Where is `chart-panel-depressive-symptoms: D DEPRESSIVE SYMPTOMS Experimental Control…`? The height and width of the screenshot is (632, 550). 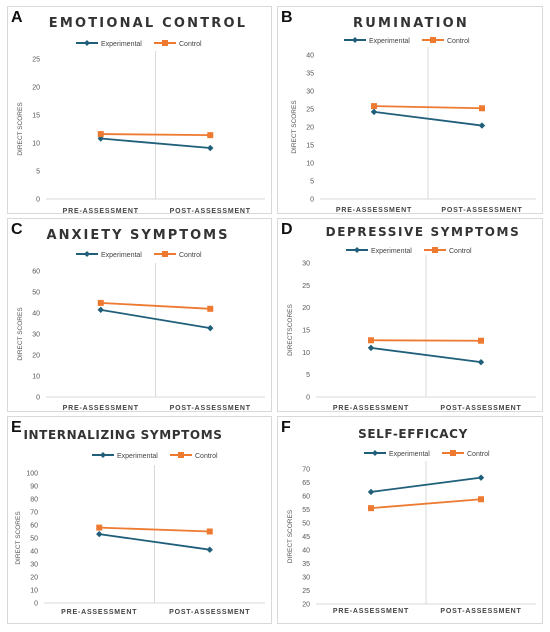 chart-panel-depressive-symptoms: D DEPRESSIVE SYMPTOMS Experimental Control… is located at coordinates (410, 315).